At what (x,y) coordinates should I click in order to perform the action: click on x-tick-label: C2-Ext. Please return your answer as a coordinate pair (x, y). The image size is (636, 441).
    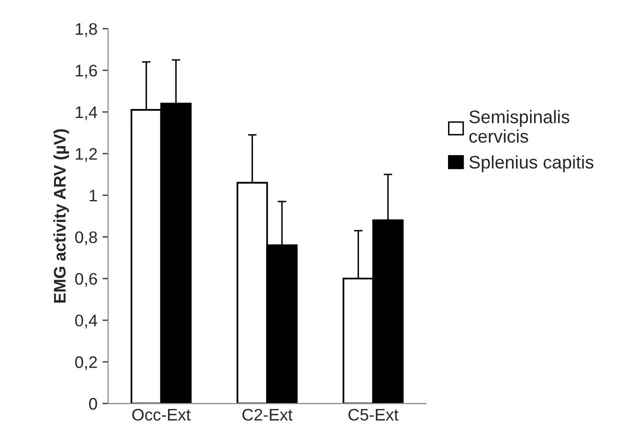
    Looking at the image, I should click on (267, 414).